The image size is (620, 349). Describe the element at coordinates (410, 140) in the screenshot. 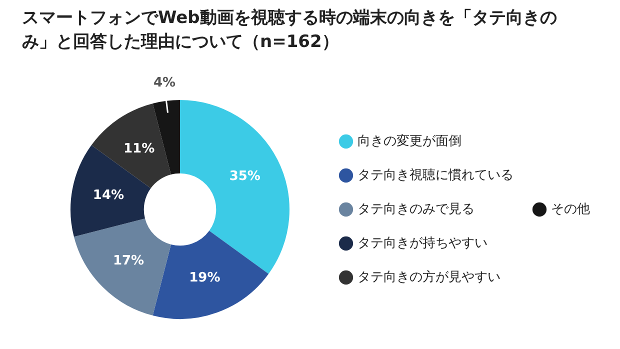

I see `legend-label: 向きの変更が面倒` at that location.